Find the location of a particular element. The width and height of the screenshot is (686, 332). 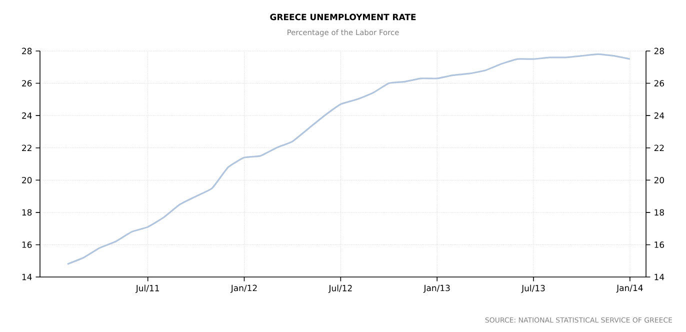

x-tick-label: Jan/14 is located at coordinates (629, 288).